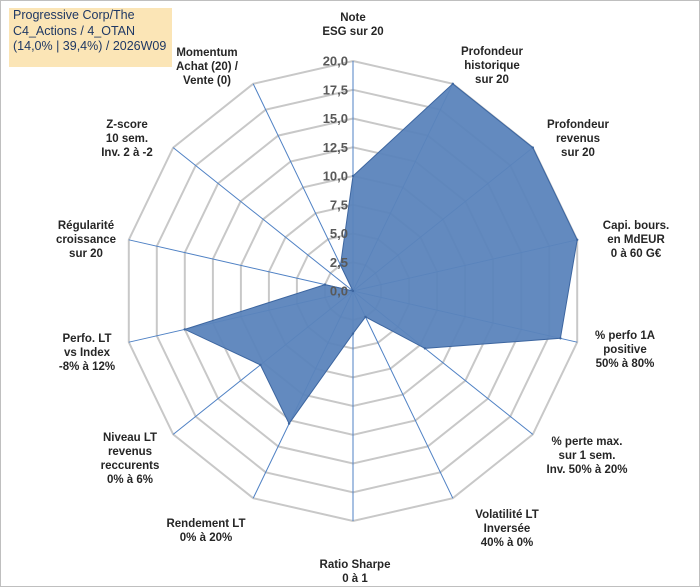 The image size is (700, 587). What do you see at coordinates (587, 470) in the screenshot?
I see `axis-label: Inv. 50% à 20%` at bounding box center [587, 470].